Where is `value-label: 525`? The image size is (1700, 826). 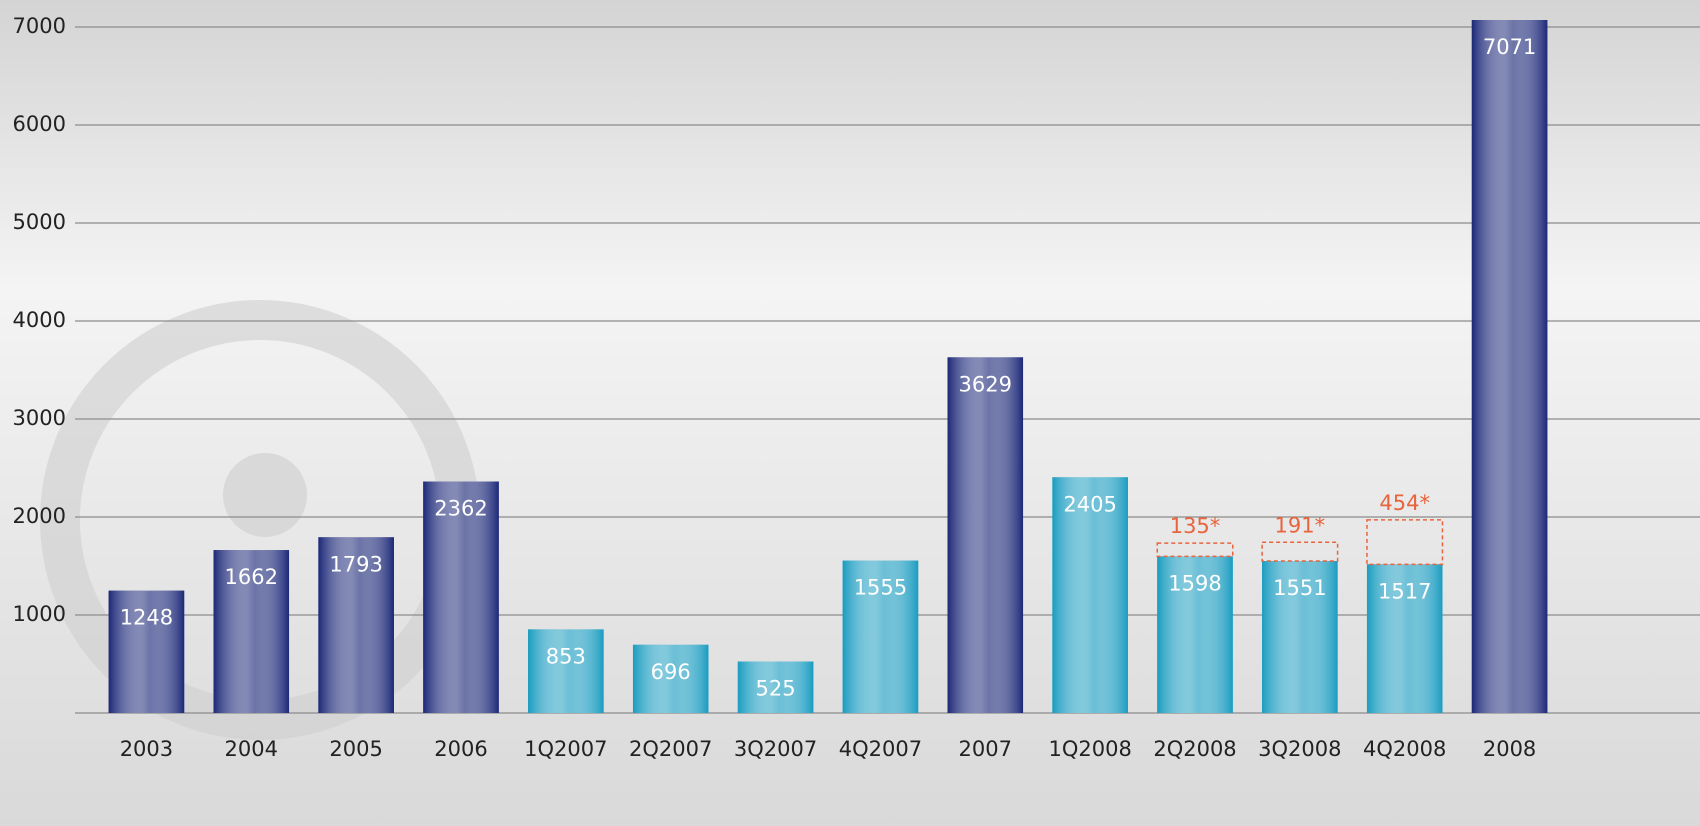 value-label: 525 is located at coordinates (776, 689).